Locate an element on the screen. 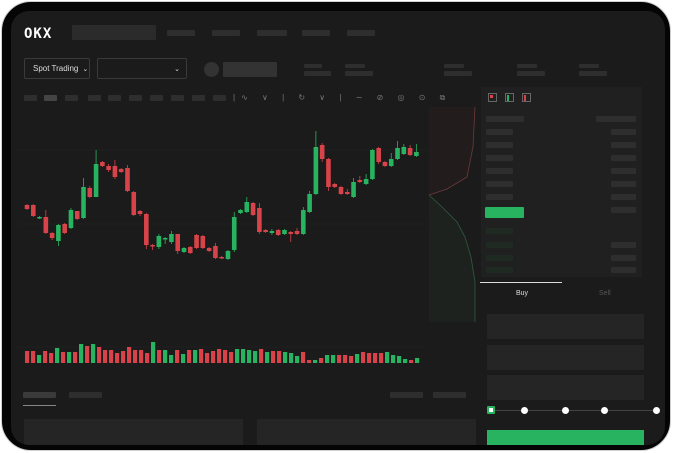 This screenshot has height=453, width=673. amount-slider is located at coordinates (574, 410).